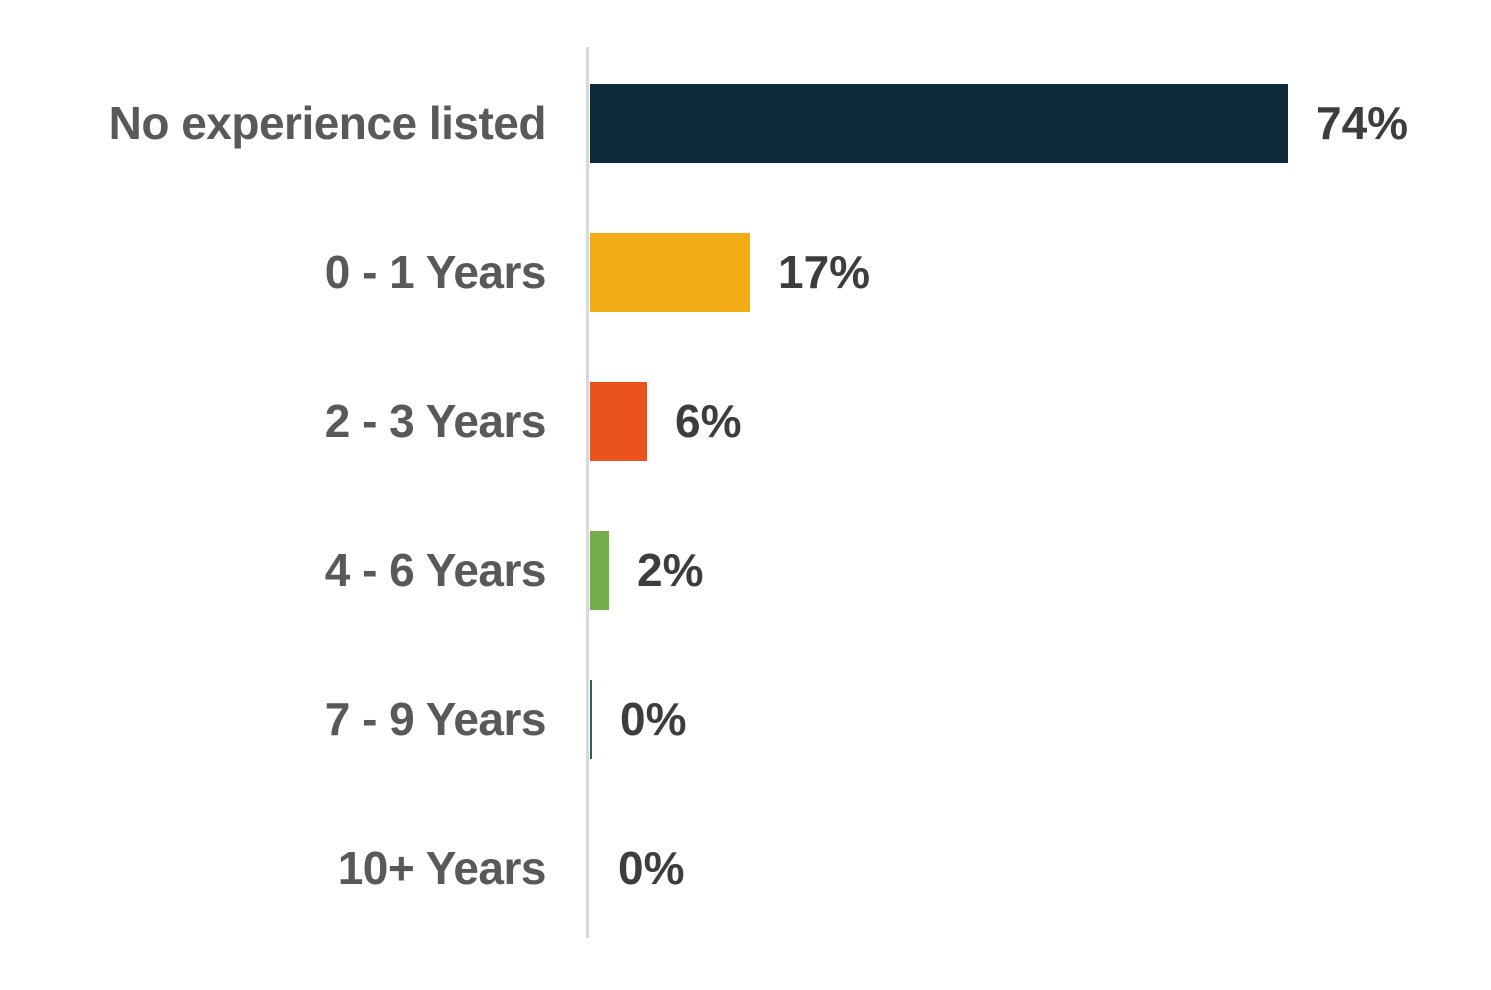 The height and width of the screenshot is (990, 1491). I want to click on category-label: 10+ Years, so click(442, 867).